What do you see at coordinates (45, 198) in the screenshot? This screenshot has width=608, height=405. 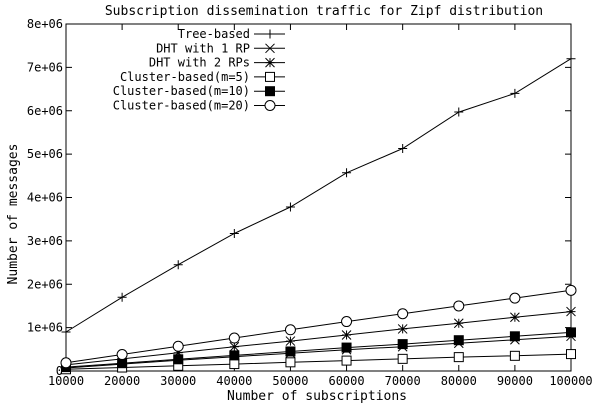 I see `y-tick-label: 4e+06` at bounding box center [45, 198].